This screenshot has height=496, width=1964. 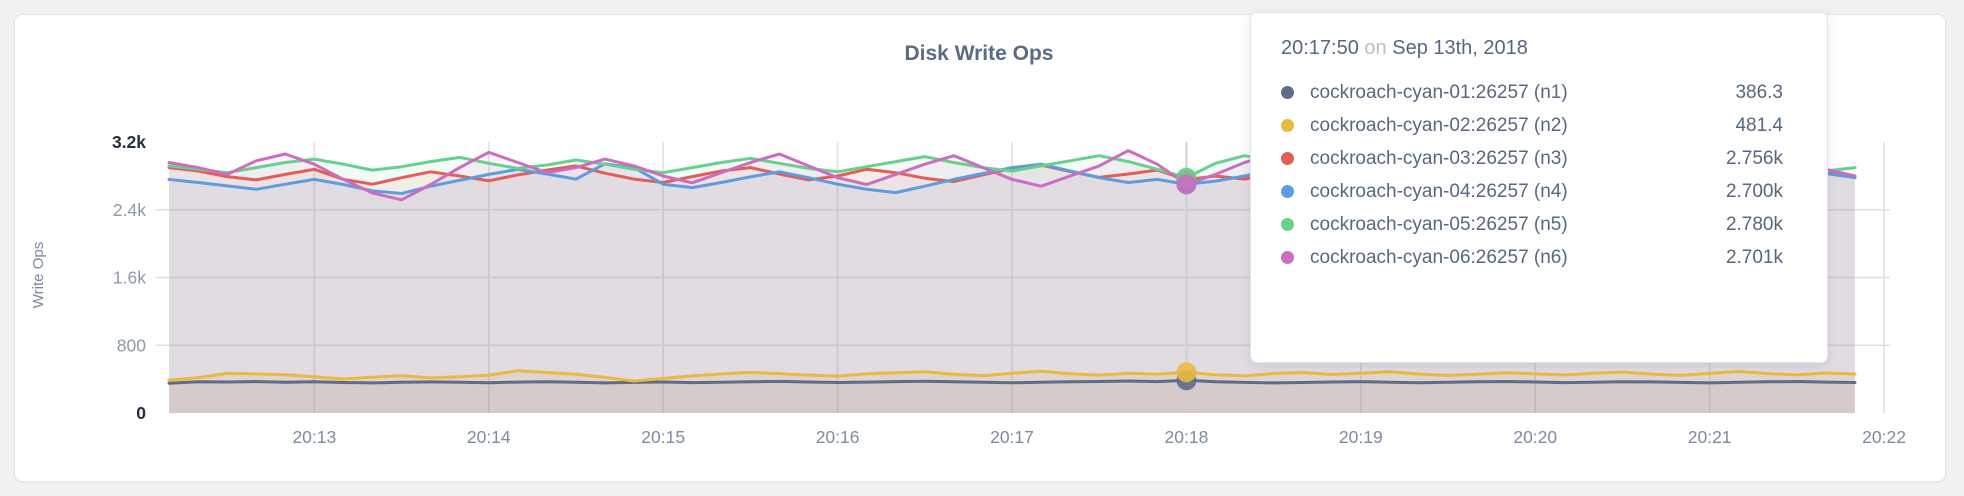 I want to click on tooltip-series-value: 2.756k, so click(x=1754, y=158).